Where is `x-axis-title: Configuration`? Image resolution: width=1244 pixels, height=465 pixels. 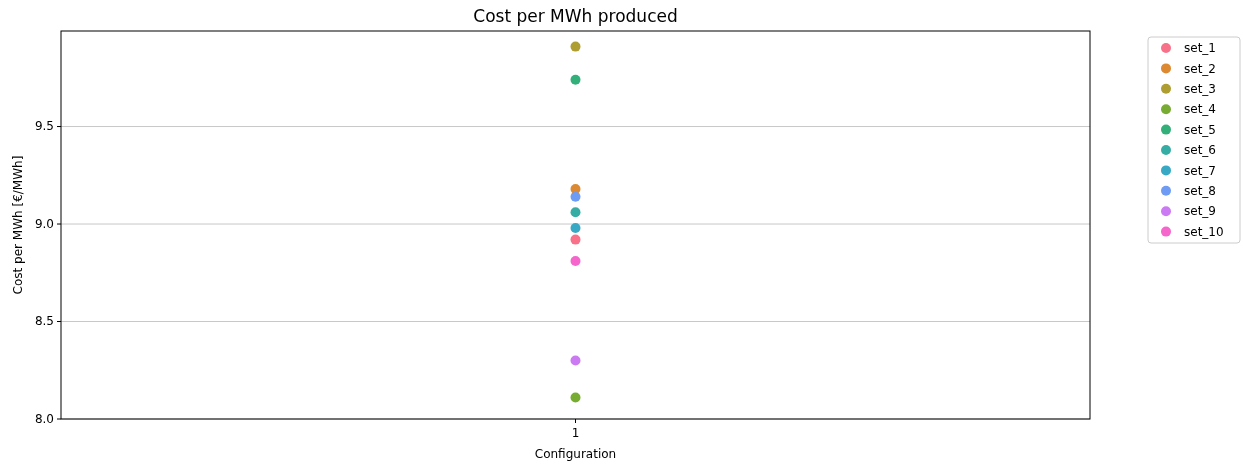 x-axis-title: Configuration is located at coordinates (575, 454).